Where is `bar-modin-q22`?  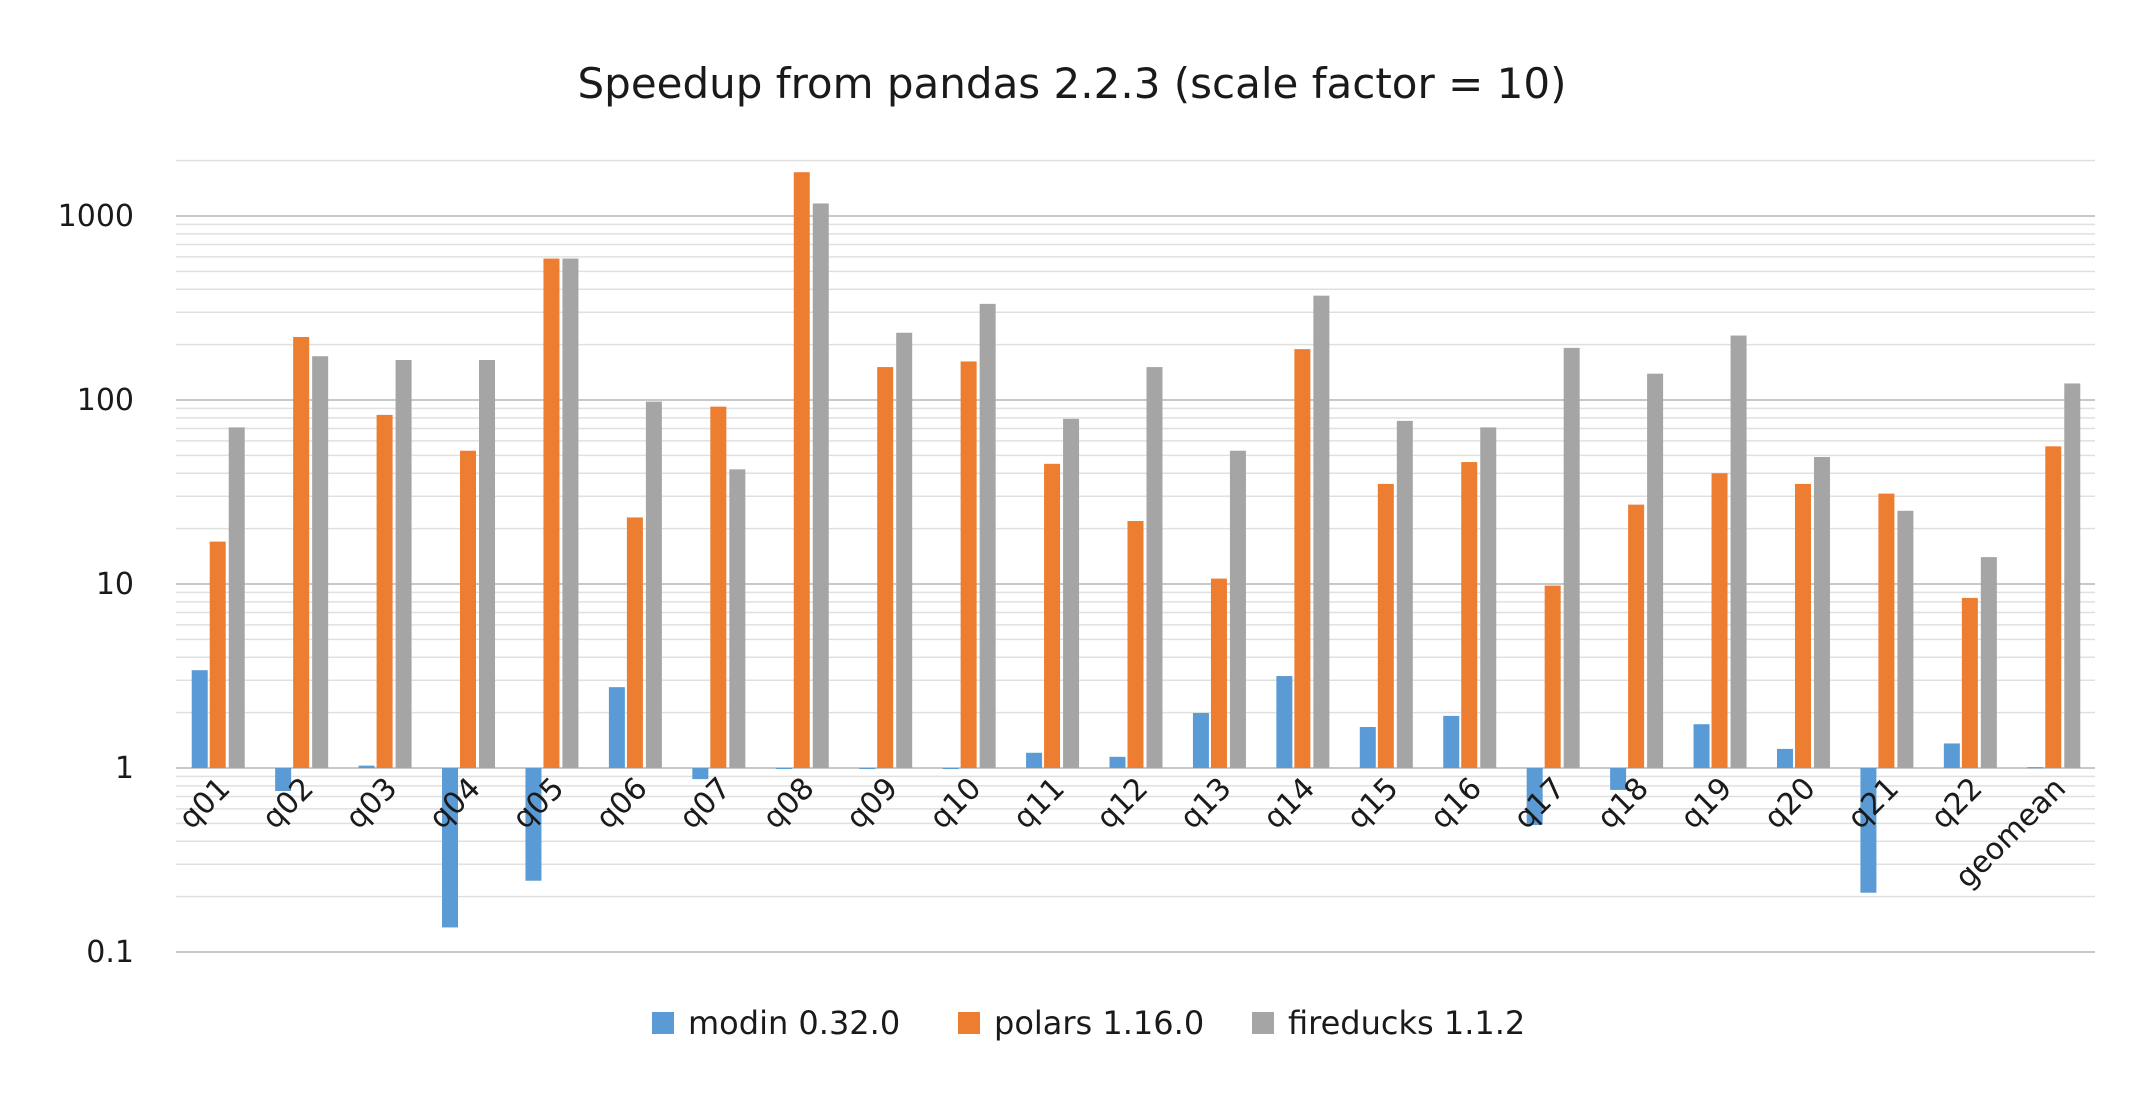
bar-modin-q22 is located at coordinates (1951, 755).